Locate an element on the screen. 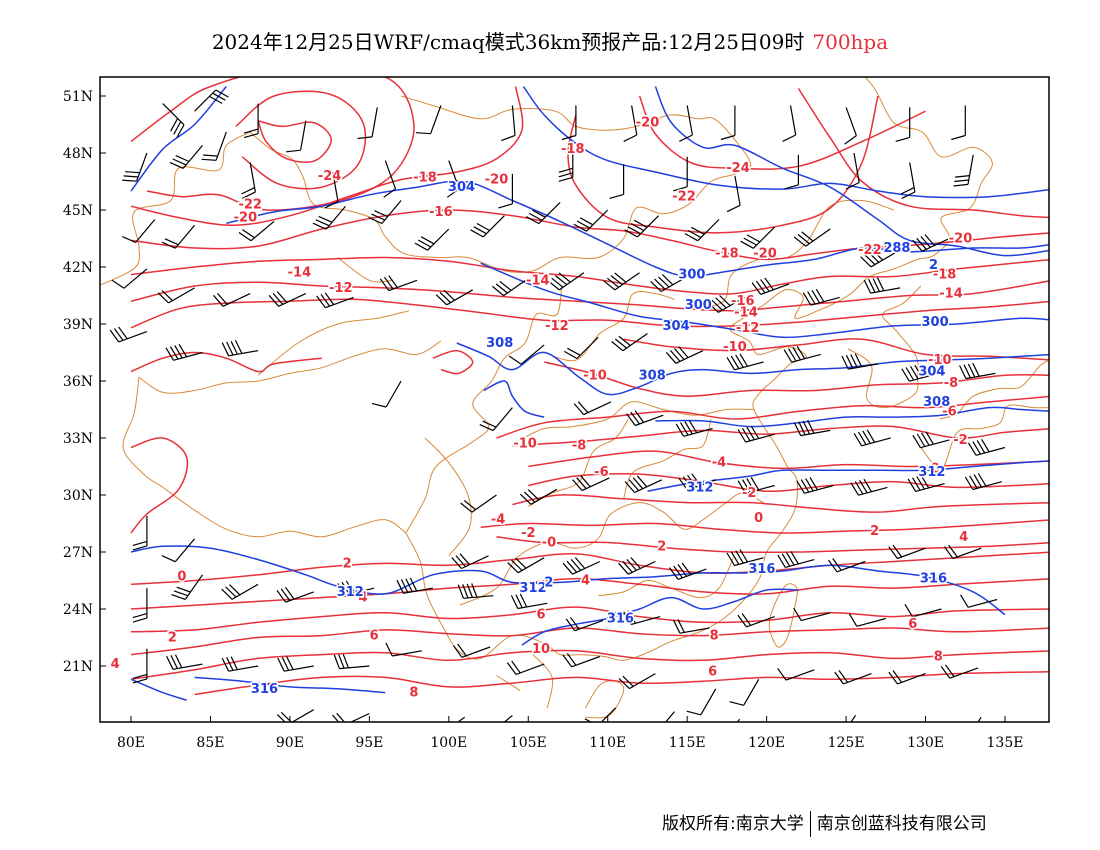 The height and width of the screenshot is (850, 1100). lon-tick-label: 95E is located at coordinates (369, 743).